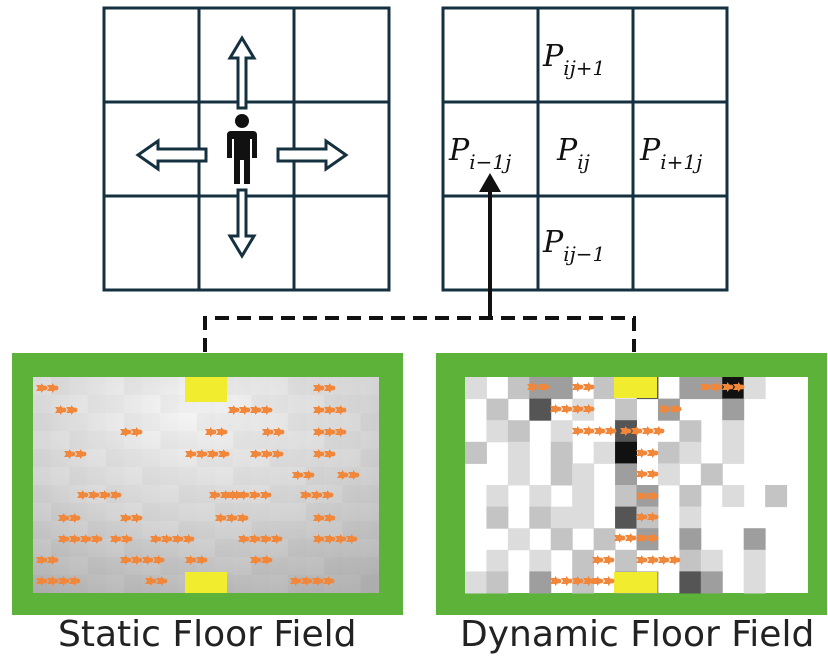 This screenshot has height=669, width=828. Describe the element at coordinates (635, 582) in the screenshot. I see `exit-bottom-dynamic` at that location.